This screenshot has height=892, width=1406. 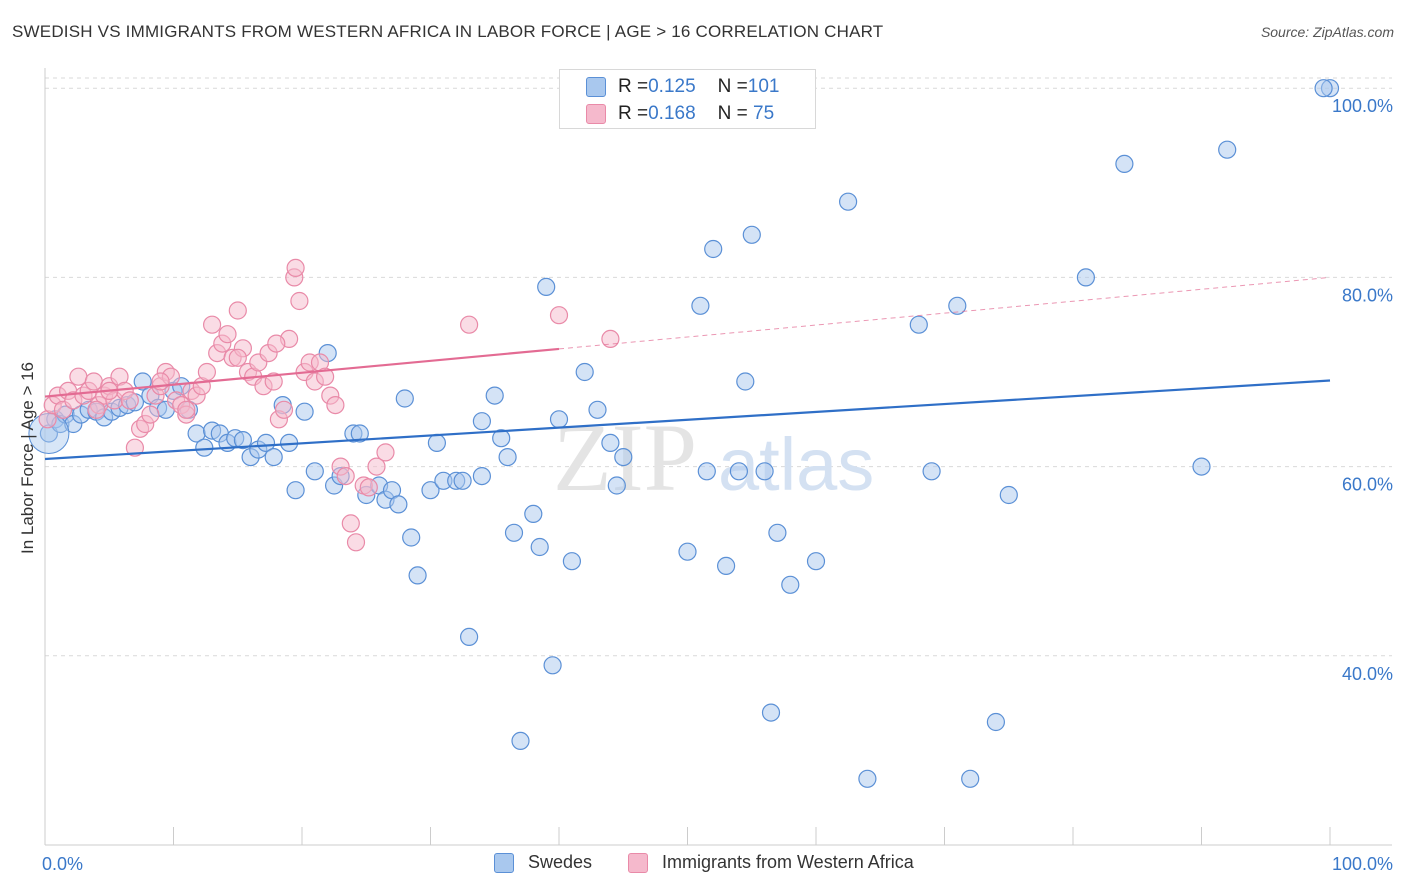 What do you see at coordinates (504, 862) in the screenshot?
I see `legend-swatch-swedes` at bounding box center [504, 862].